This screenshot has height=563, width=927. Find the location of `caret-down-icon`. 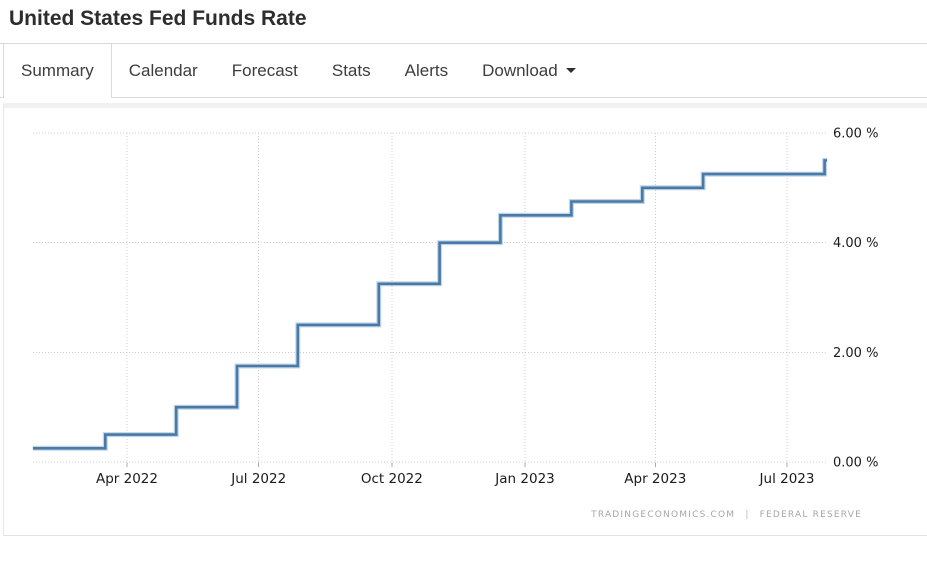

caret-down-icon is located at coordinates (570, 70).